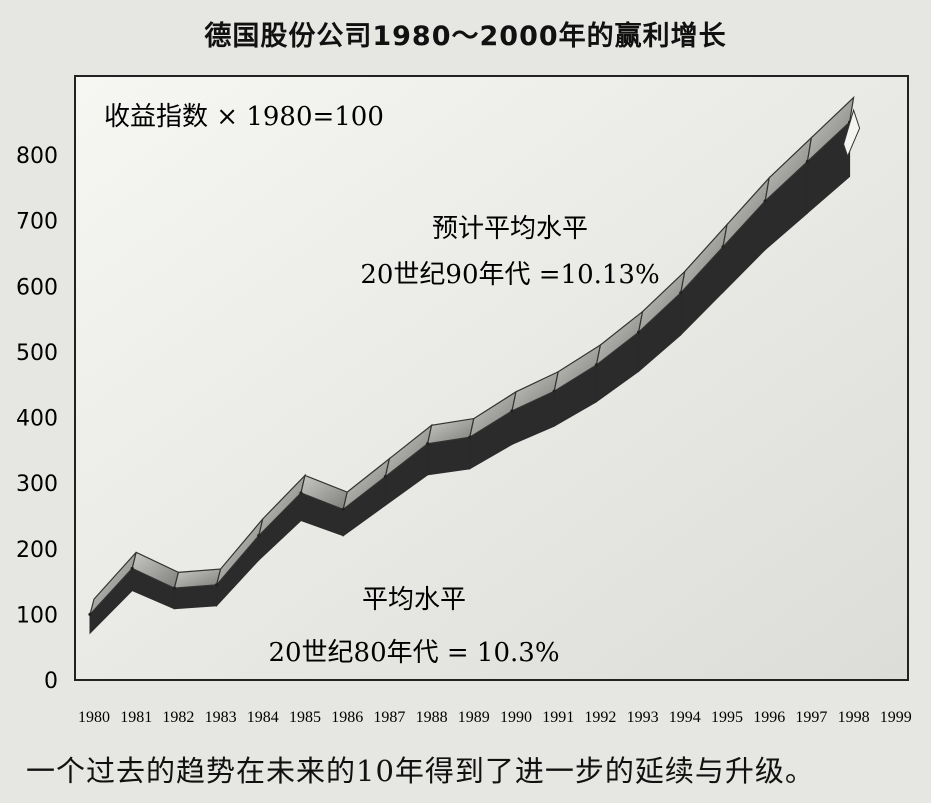 This screenshot has height=803, width=931. Describe the element at coordinates (516, 717) in the screenshot. I see `x-tick-label: 1990` at that location.